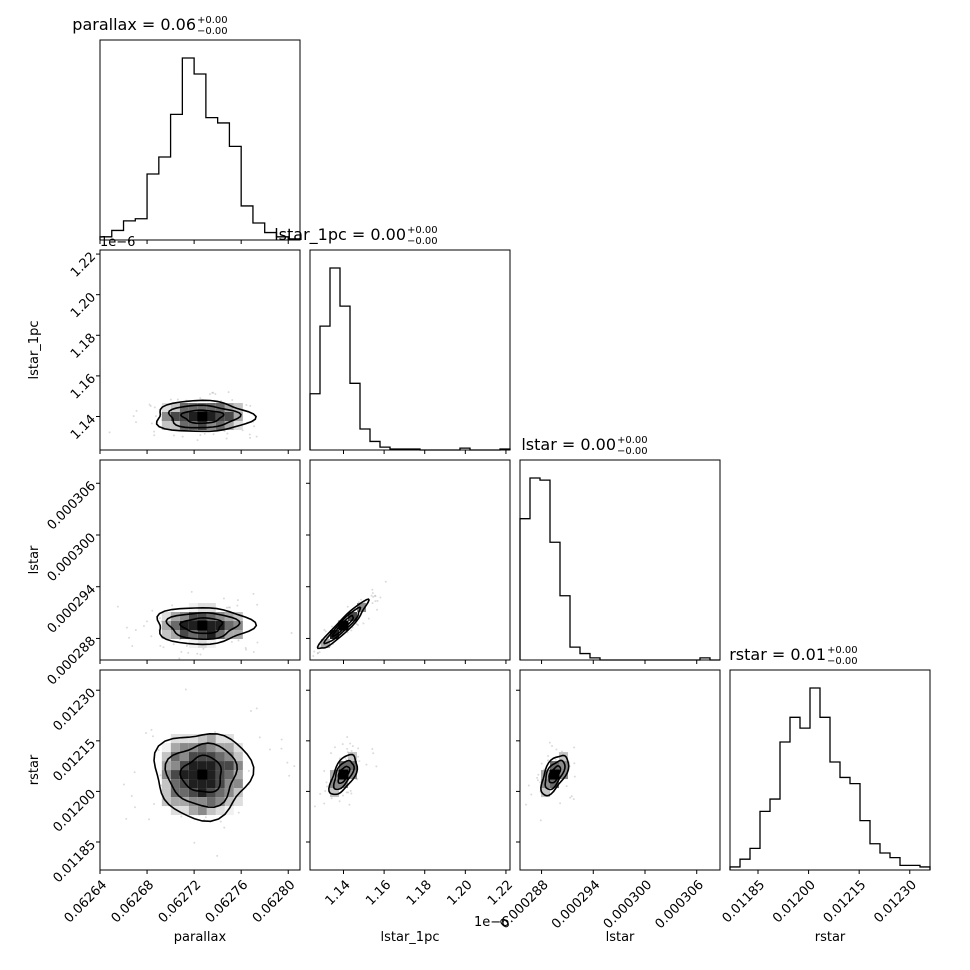  I want to click on offset-text-x-lstar_1pc: 1e−6, so click(491, 922).